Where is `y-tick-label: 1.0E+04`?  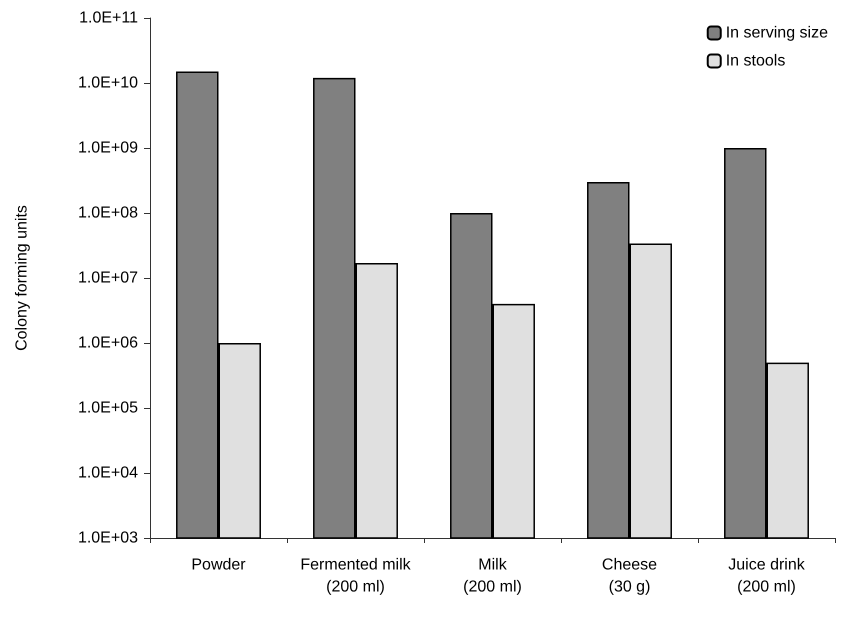 y-tick-label: 1.0E+04 is located at coordinates (108, 473).